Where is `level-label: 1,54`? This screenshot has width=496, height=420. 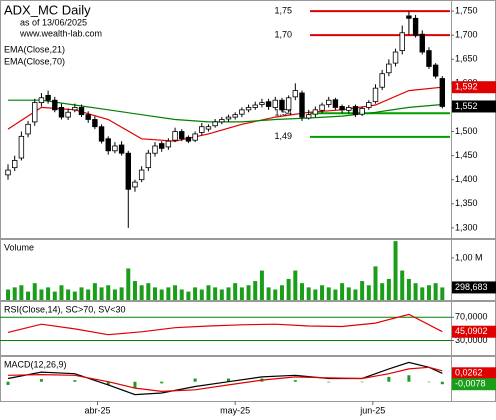
level-label: 1,54 is located at coordinates (283, 113).